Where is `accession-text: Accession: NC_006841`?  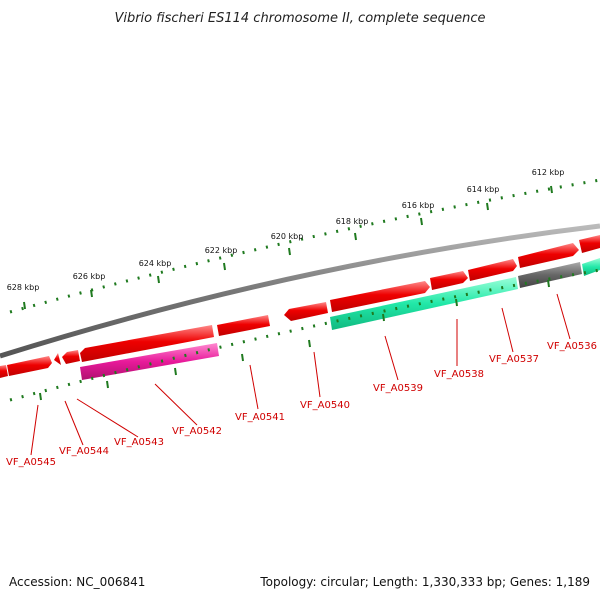
accession-text: Accession: NC_006841 is located at coordinates (77, 582).